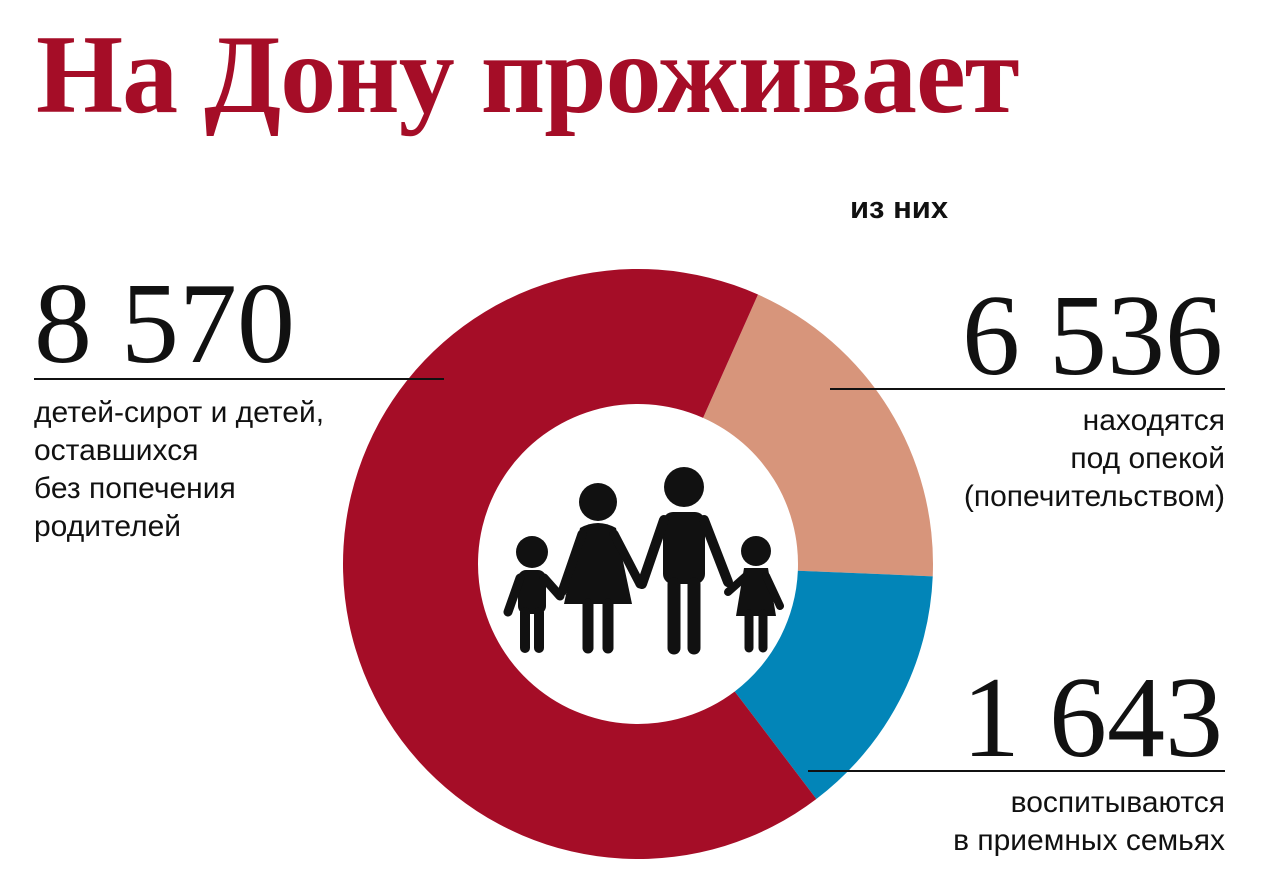  I want to click on foster-rule, so click(1016, 771).